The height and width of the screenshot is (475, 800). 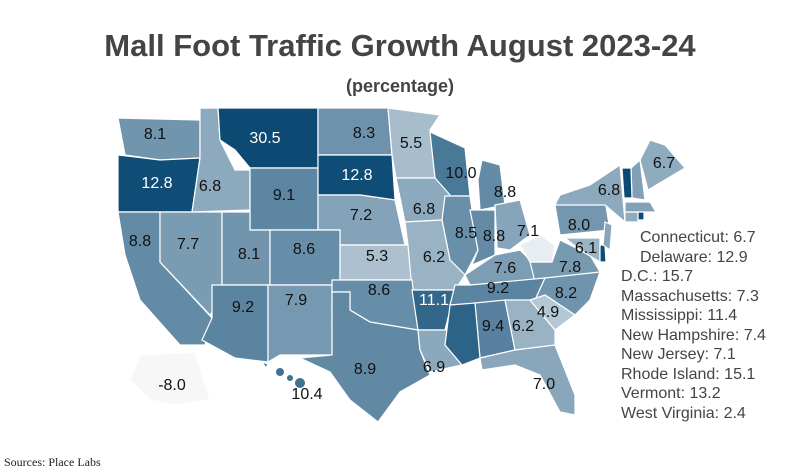 I want to click on state-michigan, so click(x=491, y=185).